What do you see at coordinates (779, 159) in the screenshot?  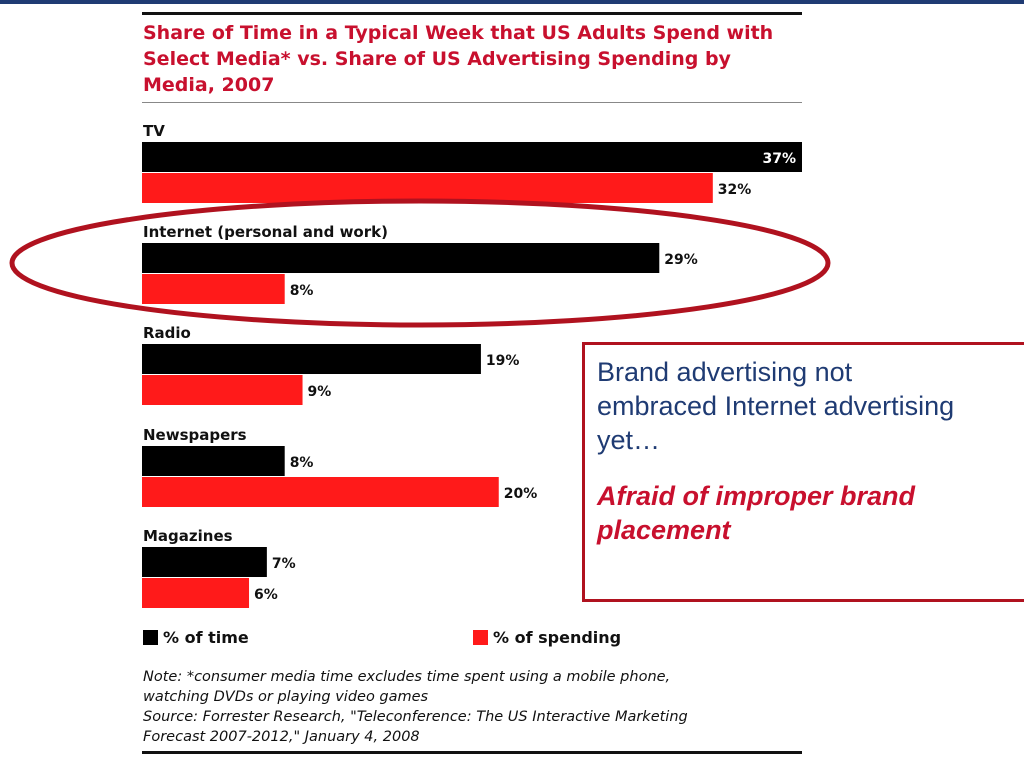 I see `data-label: 37%` at bounding box center [779, 159].